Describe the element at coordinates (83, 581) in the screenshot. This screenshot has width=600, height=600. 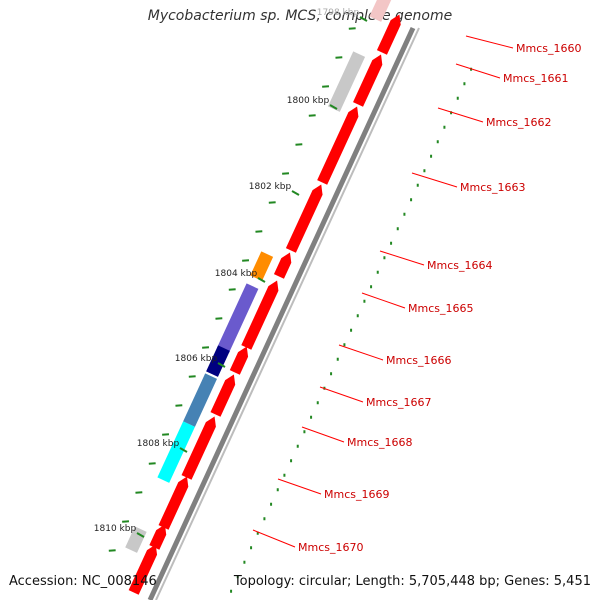
I see `accession-text: Accession: NC_008146` at that location.